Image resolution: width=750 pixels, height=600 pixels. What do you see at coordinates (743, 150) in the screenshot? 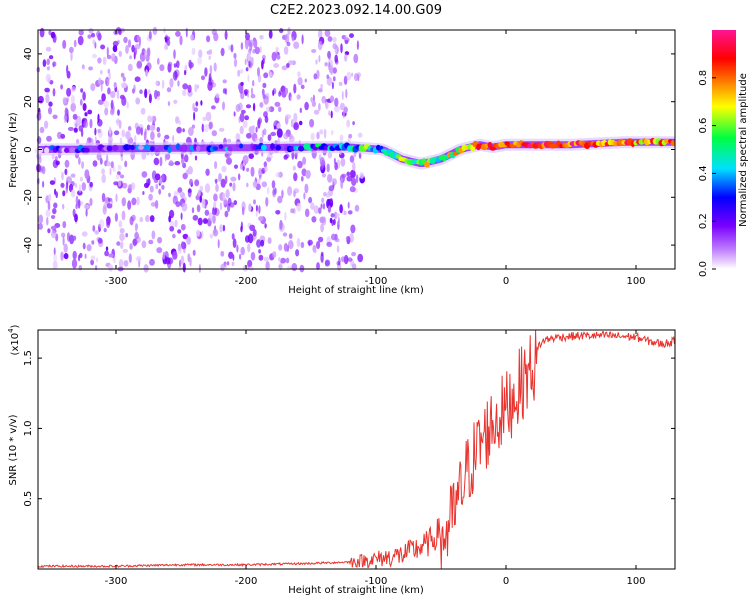
I see `colorbar-label: Normalized spectral amplitude` at bounding box center [743, 150].